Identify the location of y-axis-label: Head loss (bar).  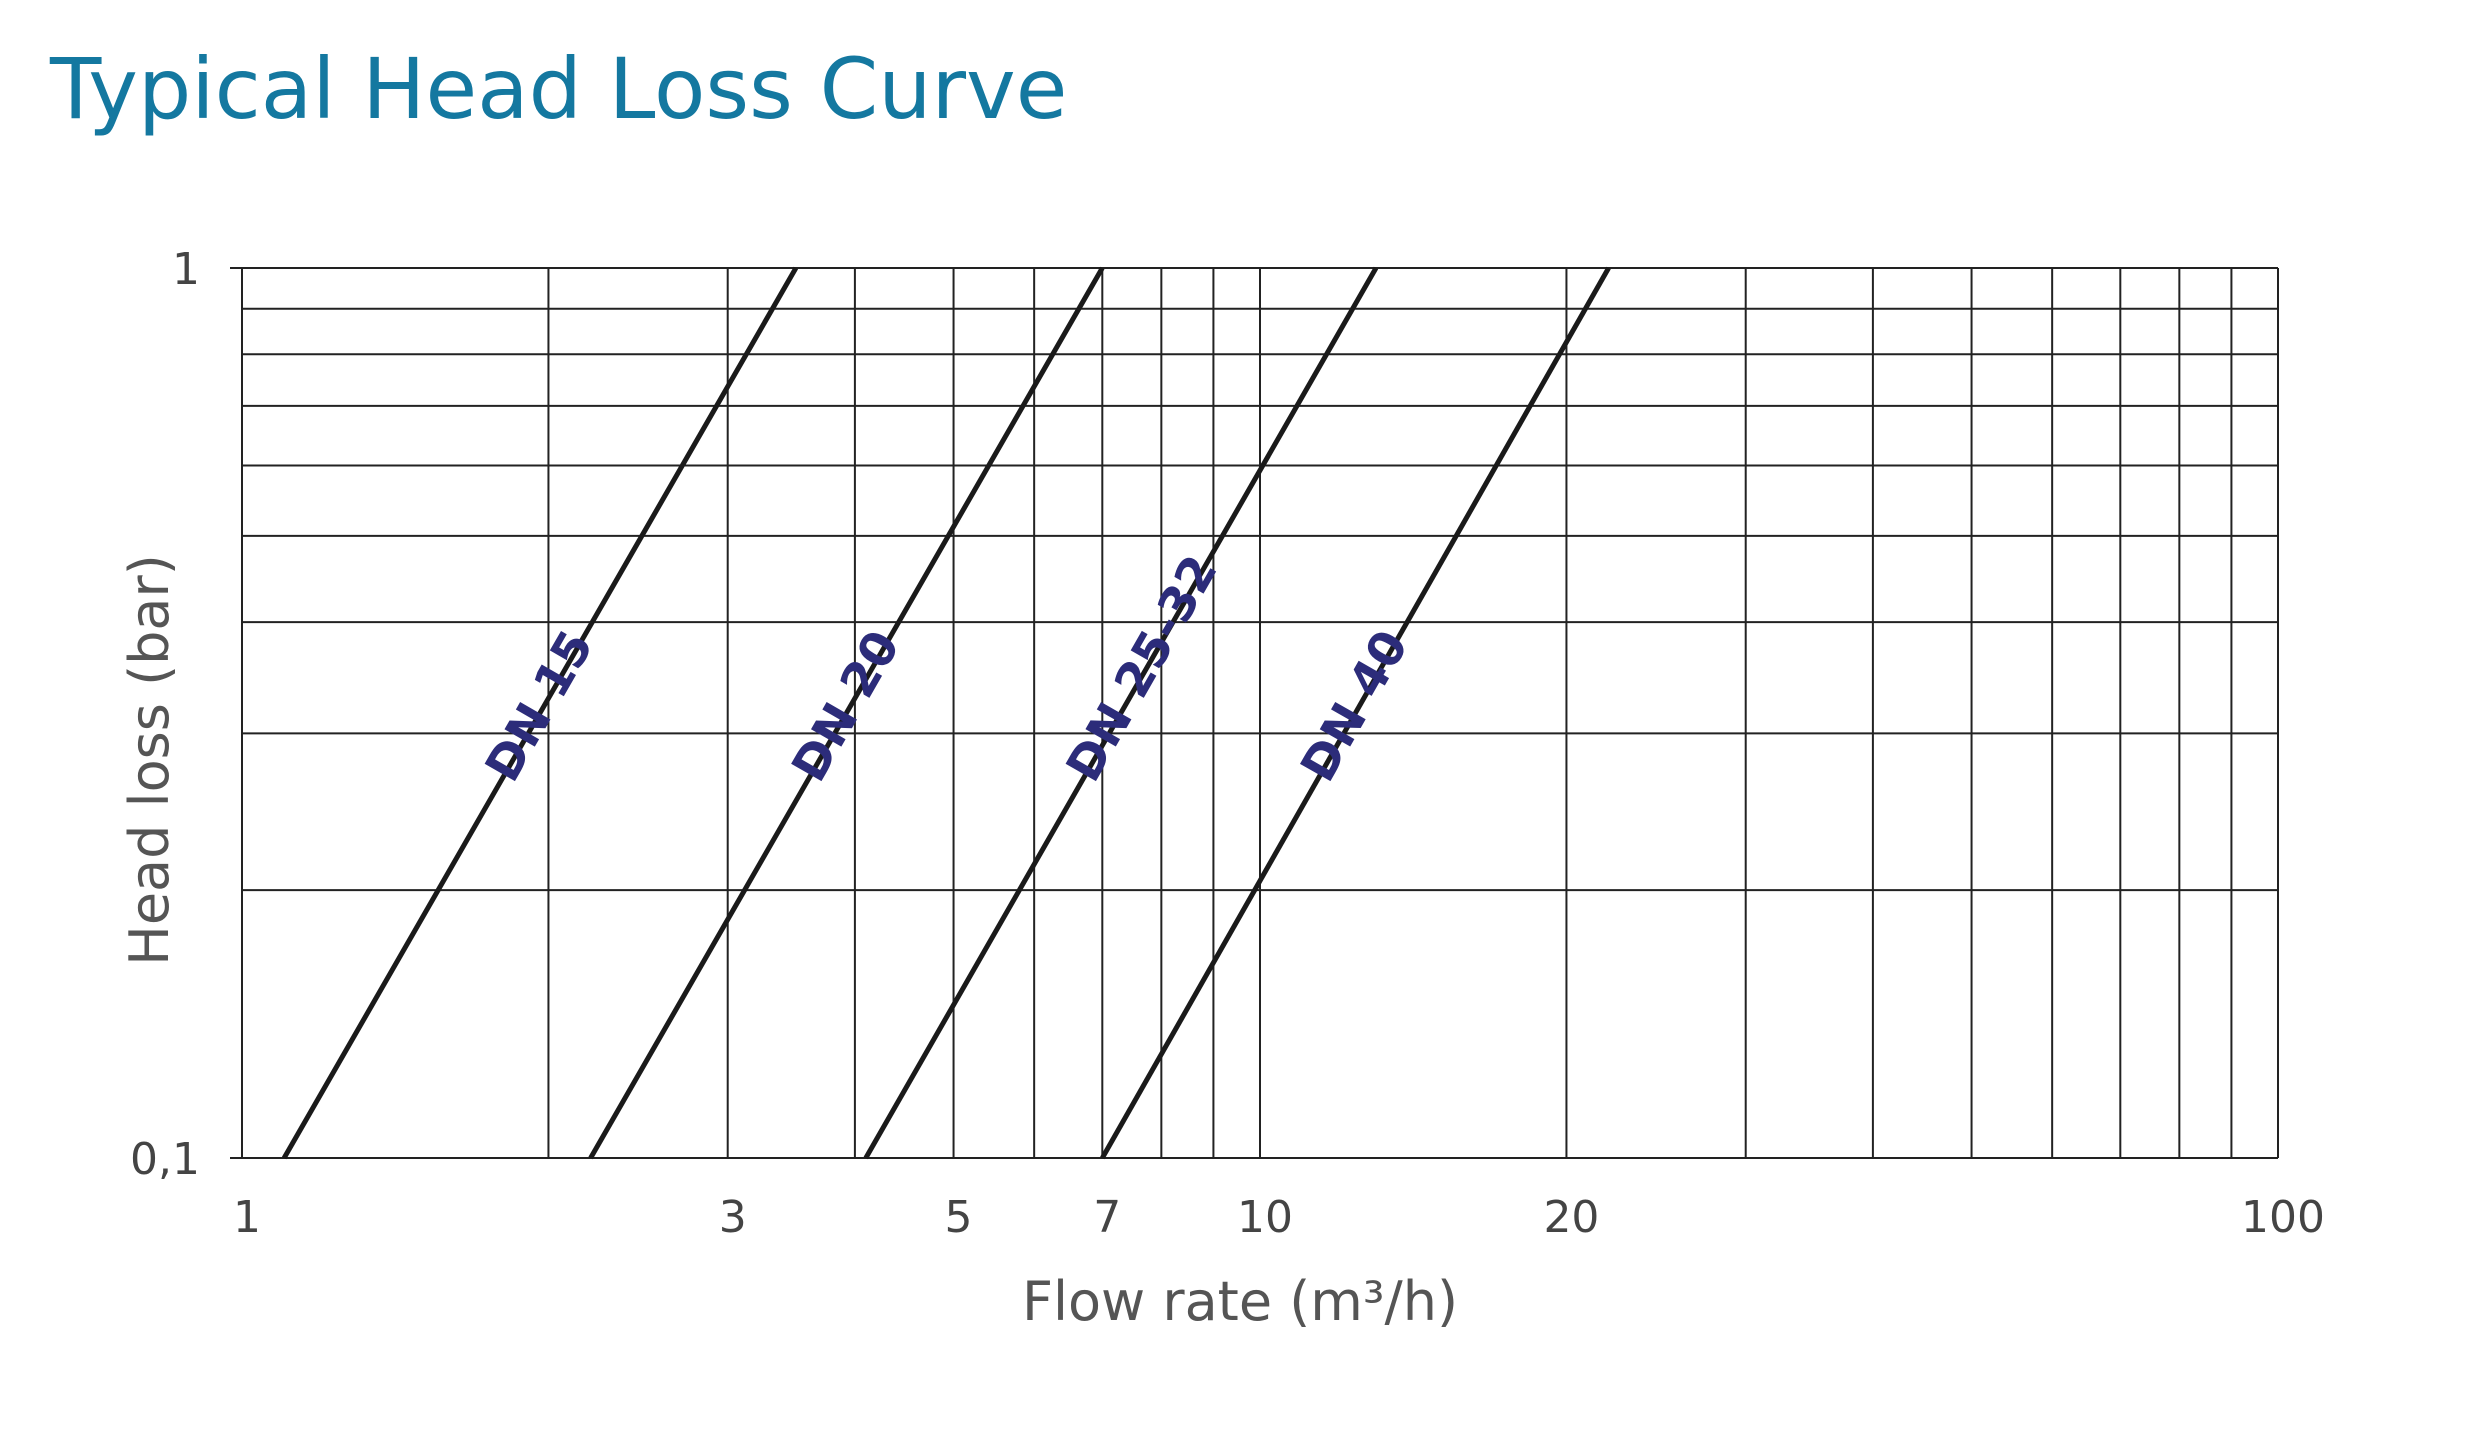
(149, 760).